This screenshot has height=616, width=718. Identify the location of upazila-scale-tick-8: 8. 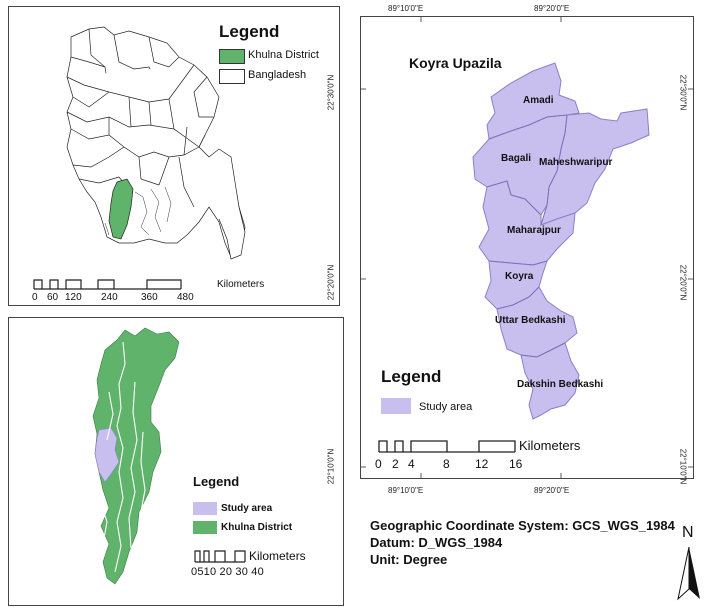
(446, 464).